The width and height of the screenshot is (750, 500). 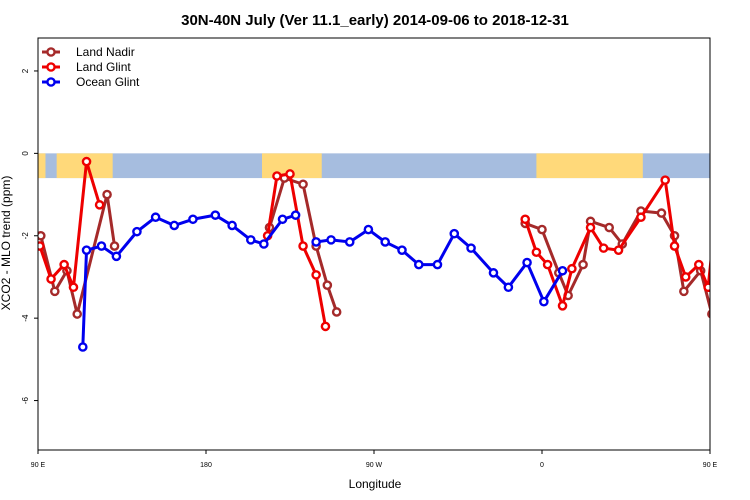 I want to click on legend-item-land-nadir: Land Nadir, so click(x=88, y=52).